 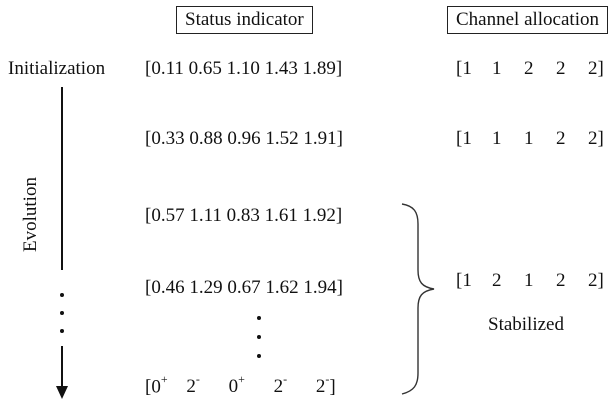 What do you see at coordinates (241, 379) in the screenshot?
I see `final-v3-sup: +` at bounding box center [241, 379].